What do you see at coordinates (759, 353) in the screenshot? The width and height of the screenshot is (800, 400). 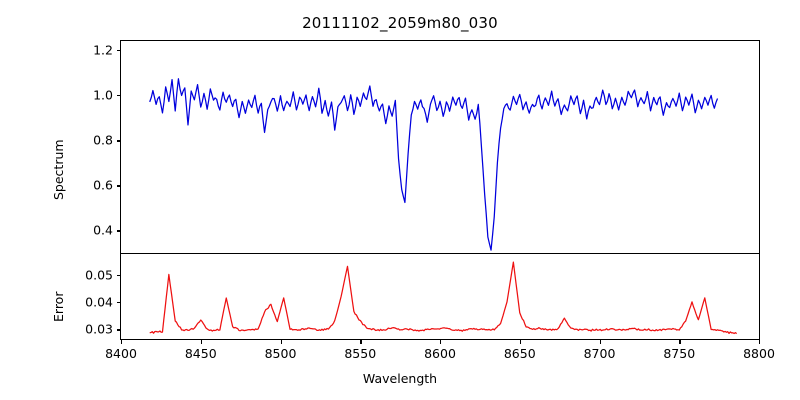 I see `x-ticklabel-8: 8800` at bounding box center [759, 353].